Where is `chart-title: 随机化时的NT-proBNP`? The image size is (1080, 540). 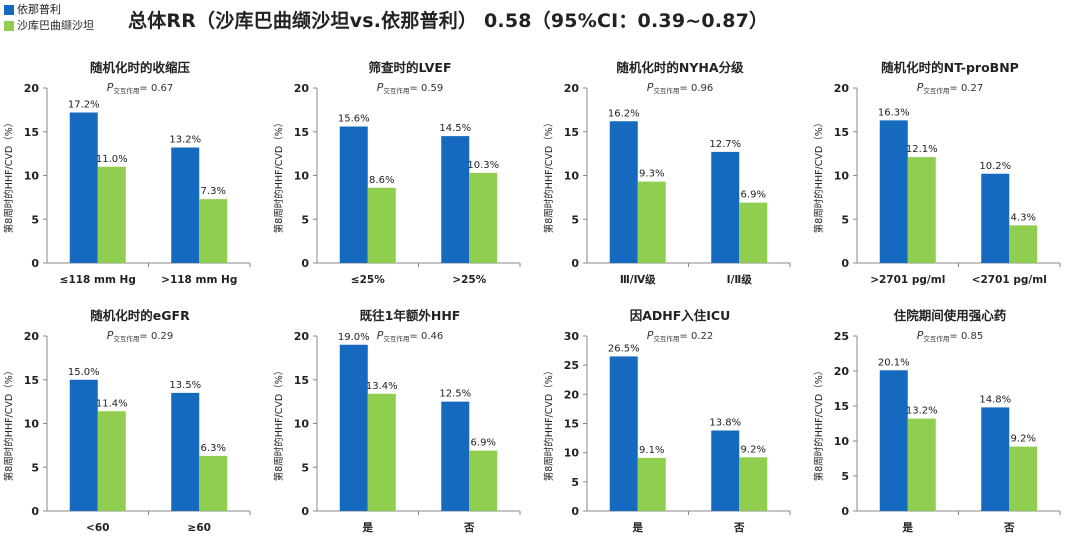
chart-title: 随机化时的NT-proBNP is located at coordinates (950, 67).